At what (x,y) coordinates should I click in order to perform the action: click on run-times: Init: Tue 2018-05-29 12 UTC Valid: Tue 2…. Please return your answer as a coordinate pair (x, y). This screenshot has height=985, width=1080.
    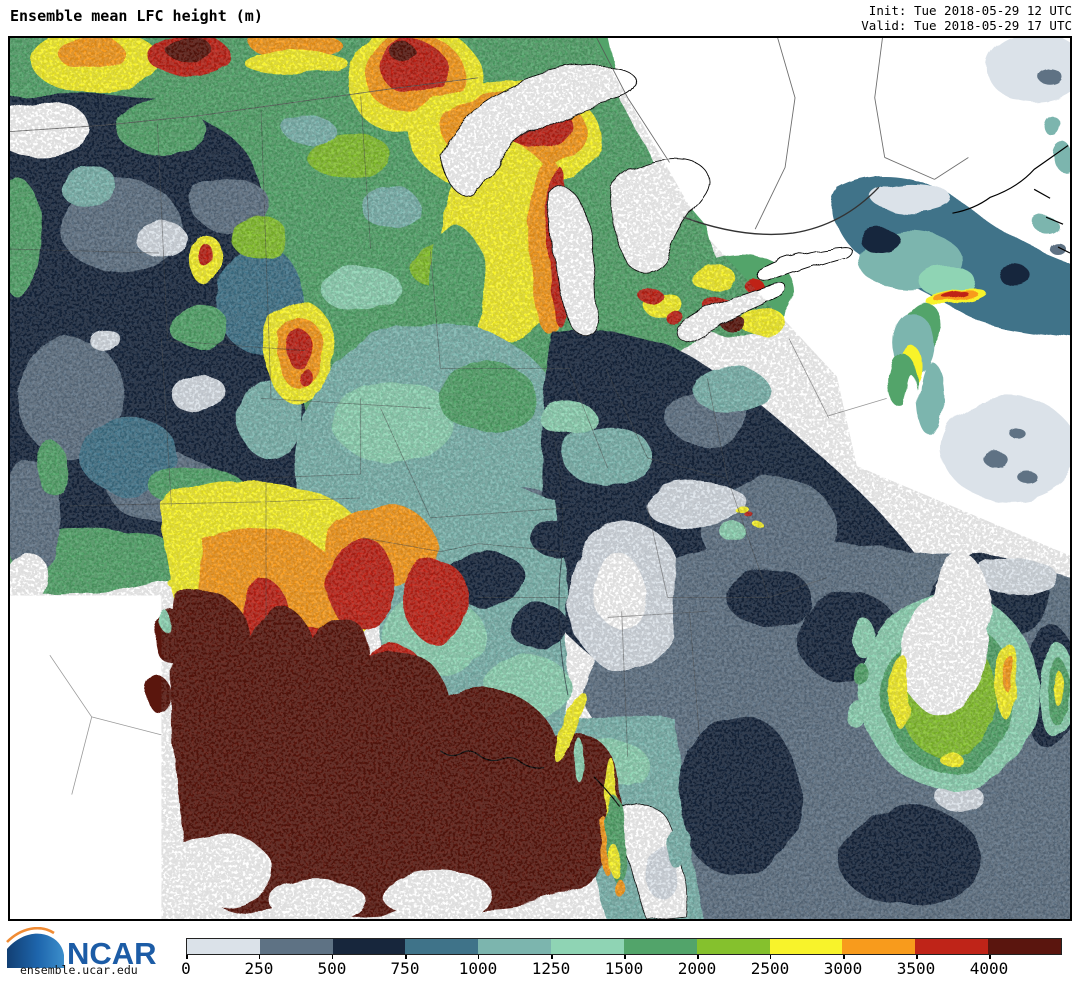
    Looking at the image, I should click on (966, 18).